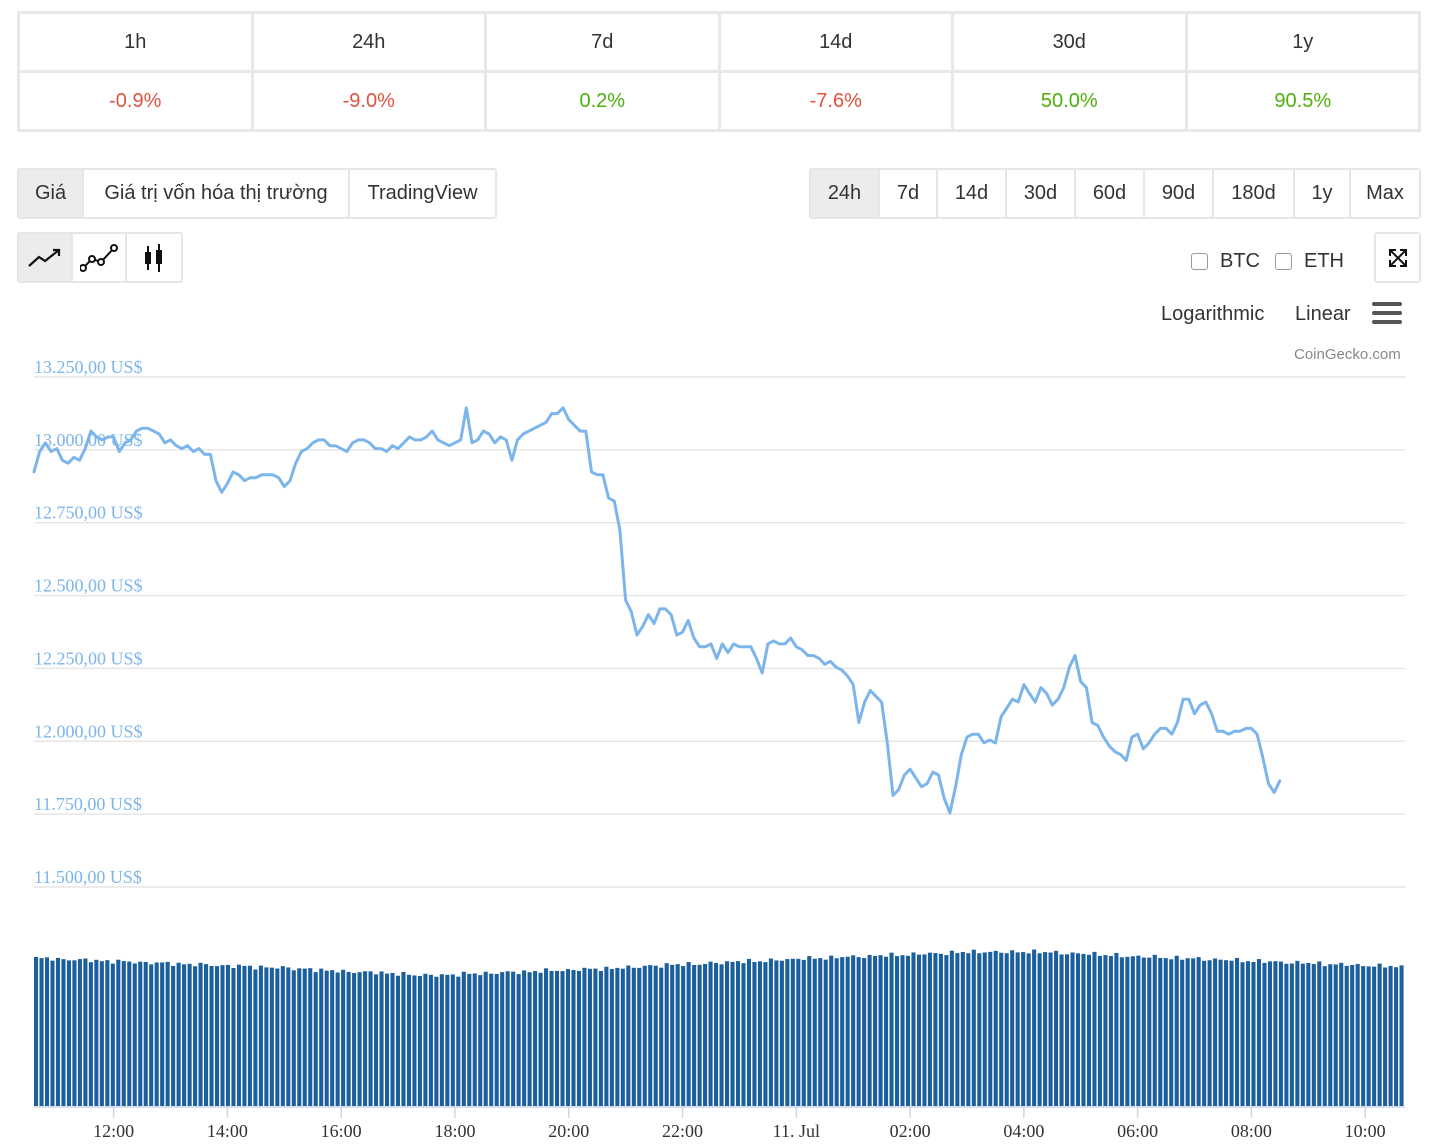  I want to click on x-tick-label: 04:00, so click(1023, 1131).